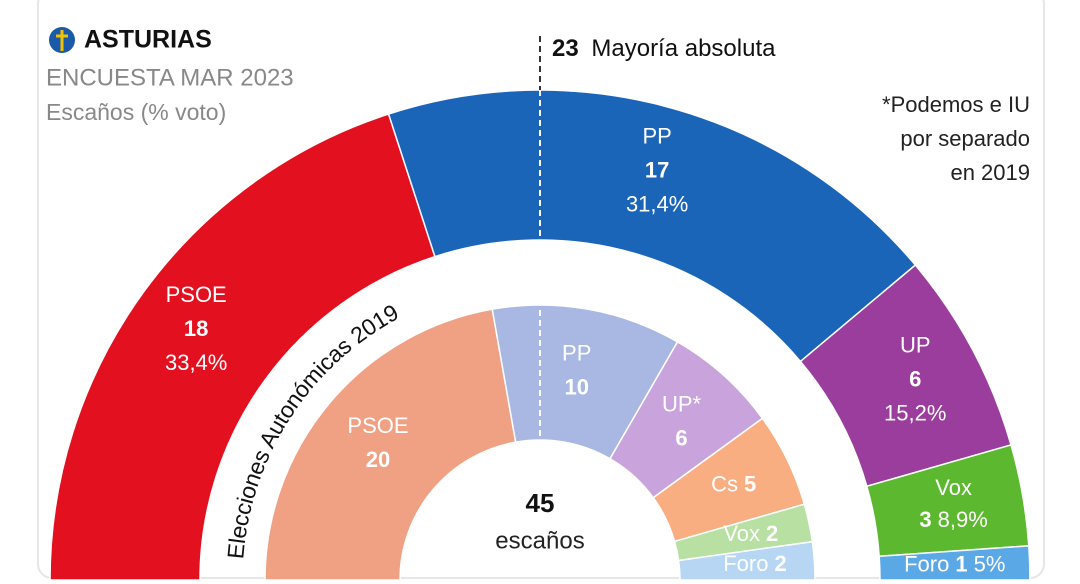 The image size is (1080, 584). What do you see at coordinates (378, 459) in the screenshot?
I see `seat-count: 20` at bounding box center [378, 459].